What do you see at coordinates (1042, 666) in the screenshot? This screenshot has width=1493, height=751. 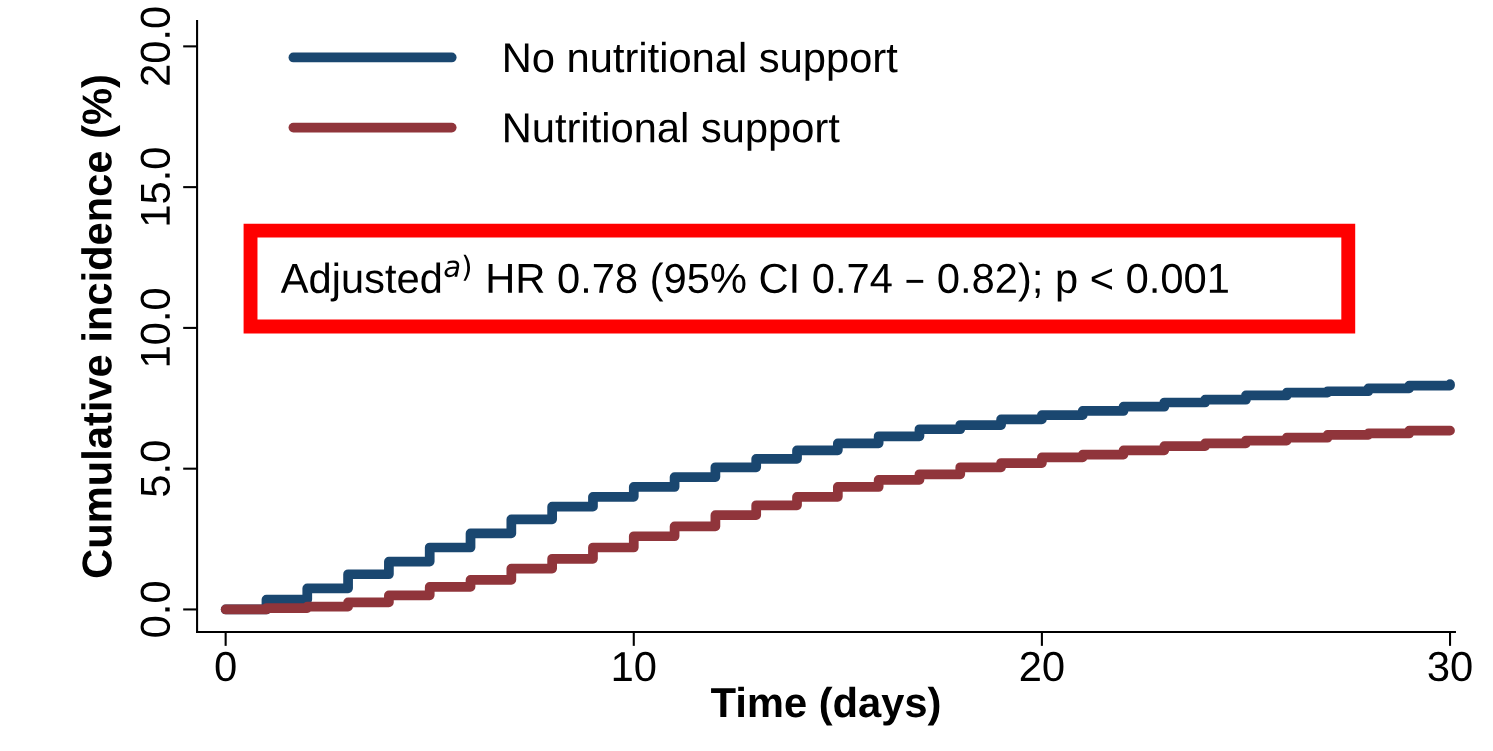 I see `x-tick-label: 20` at bounding box center [1042, 666].